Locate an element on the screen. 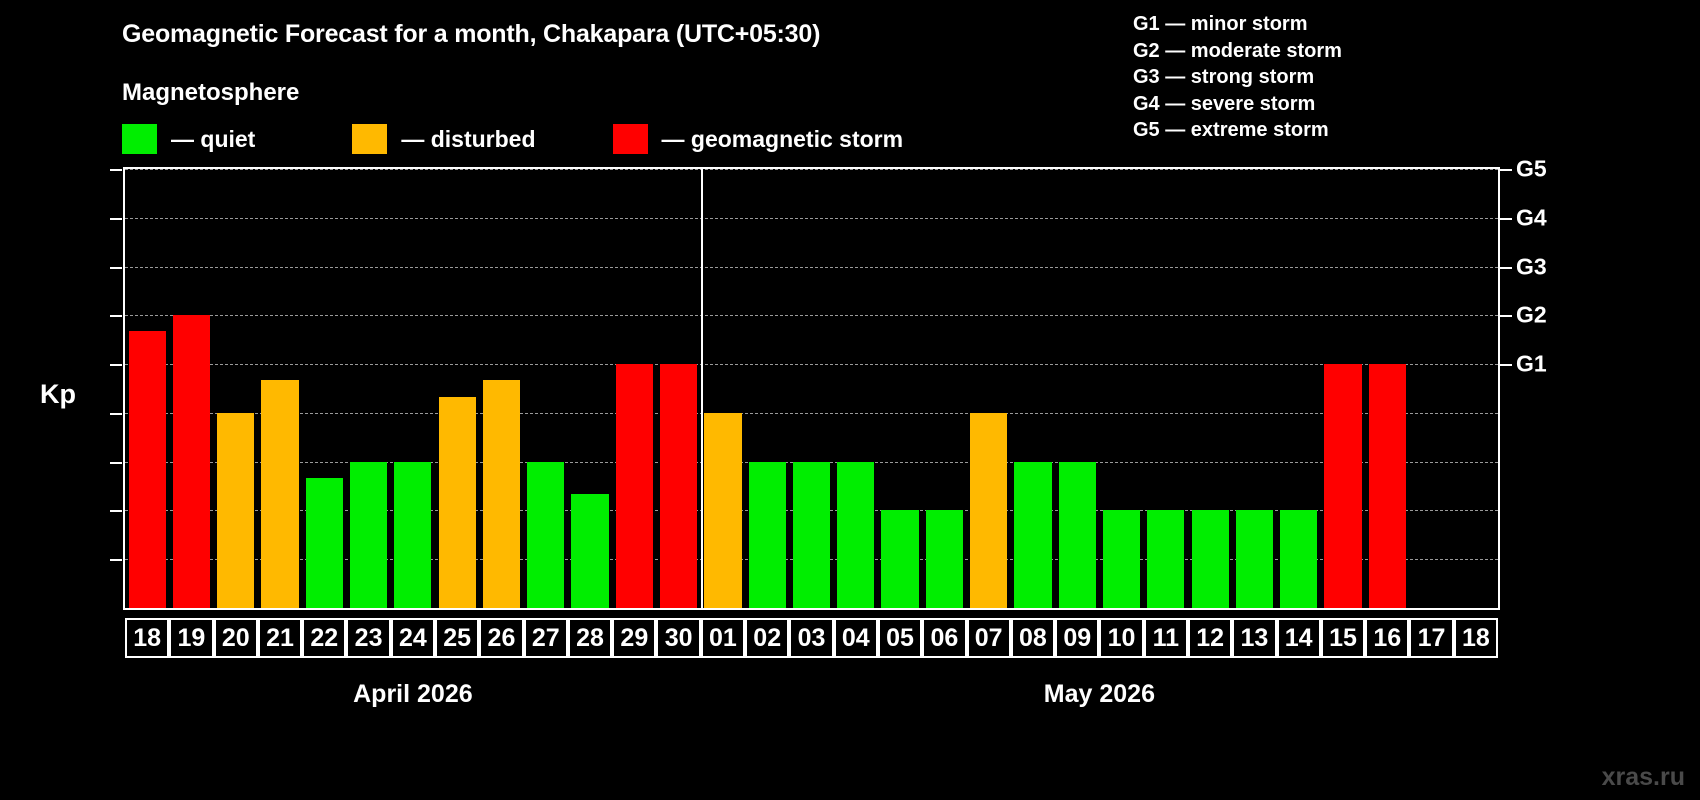 This screenshot has width=1700, height=800. legend-entry-quiet: — quiet is located at coordinates (188, 139).